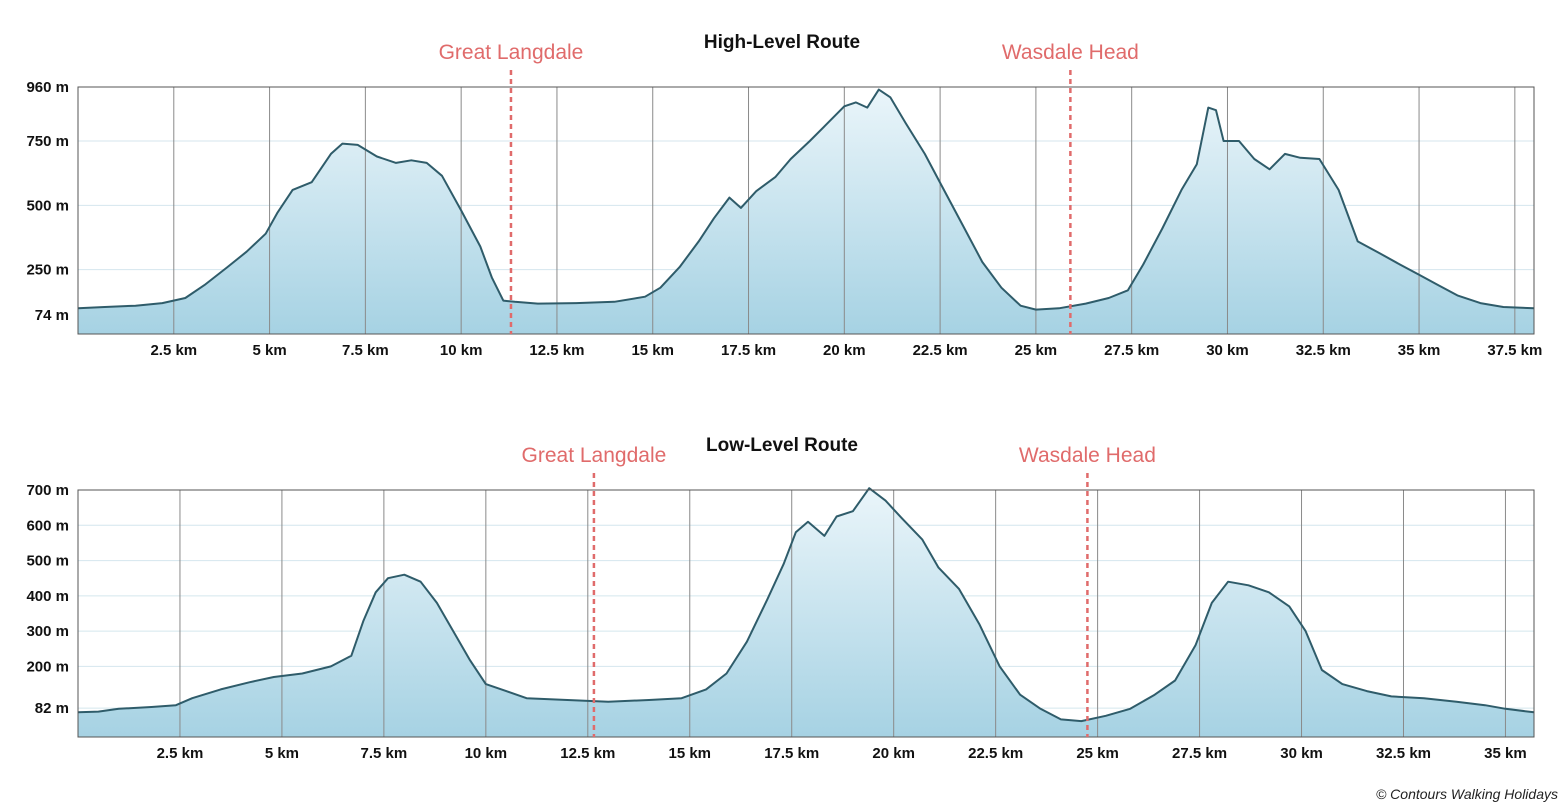 The image size is (1564, 806). Describe the element at coordinates (47, 631) in the screenshot. I see `y-tick-label: 300 m` at that location.